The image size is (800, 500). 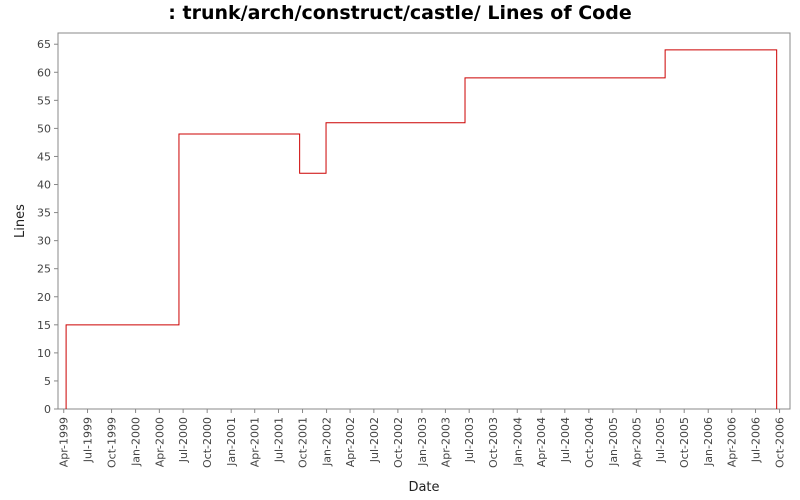 I want to click on x-tick-label: Jan-2002, so click(x=327, y=442).